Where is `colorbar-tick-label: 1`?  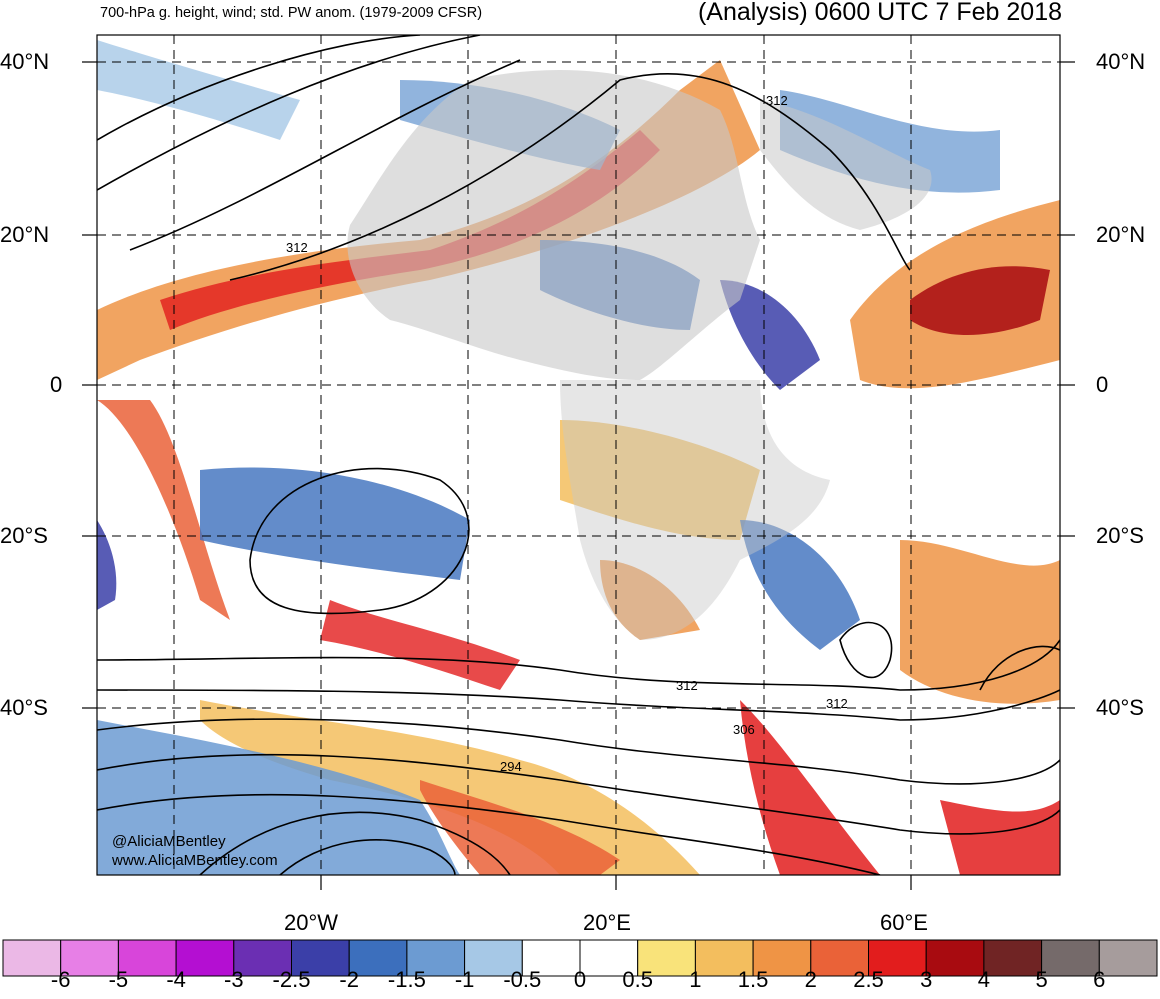 colorbar-tick-label: 1 is located at coordinates (695, 979).